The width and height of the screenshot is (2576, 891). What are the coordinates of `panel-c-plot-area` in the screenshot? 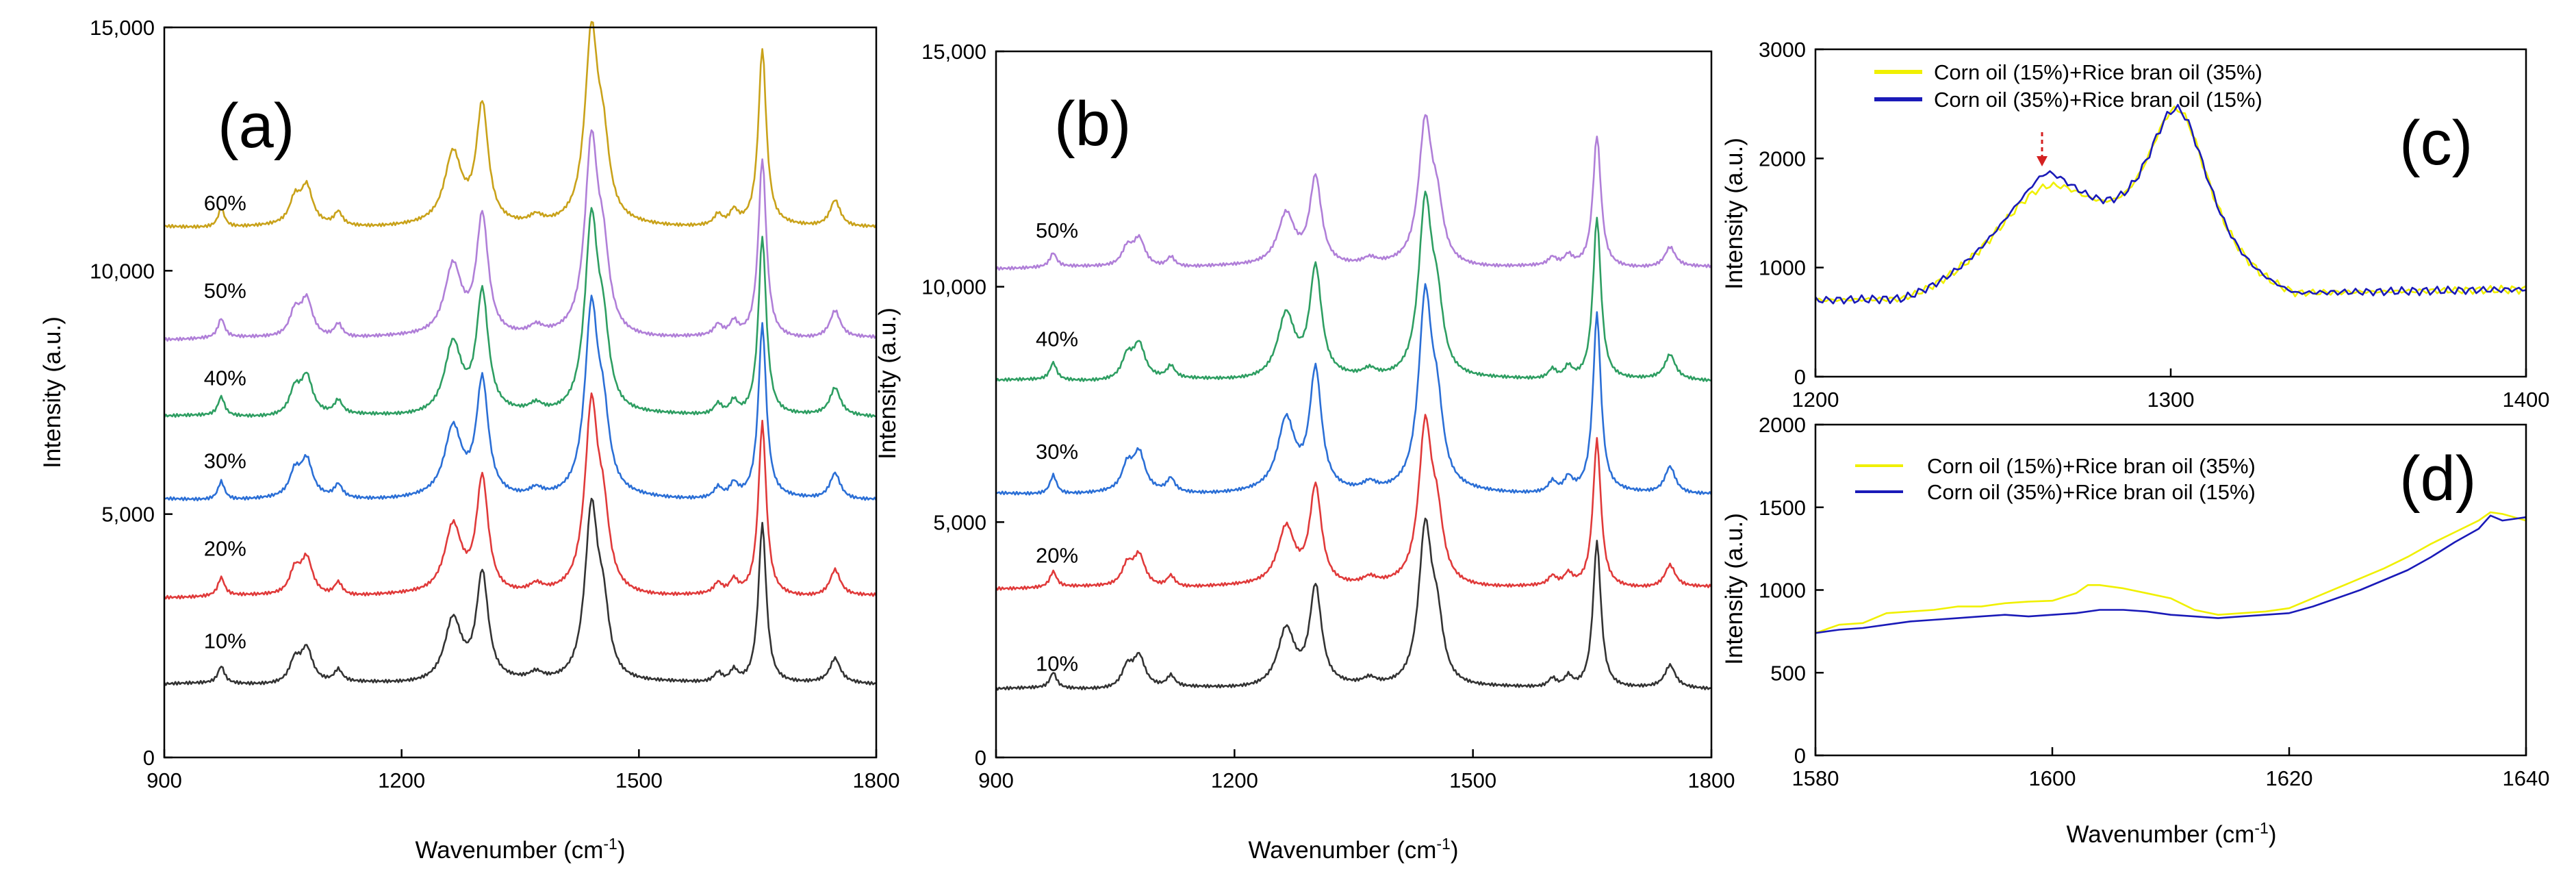 It's located at (2170, 204).